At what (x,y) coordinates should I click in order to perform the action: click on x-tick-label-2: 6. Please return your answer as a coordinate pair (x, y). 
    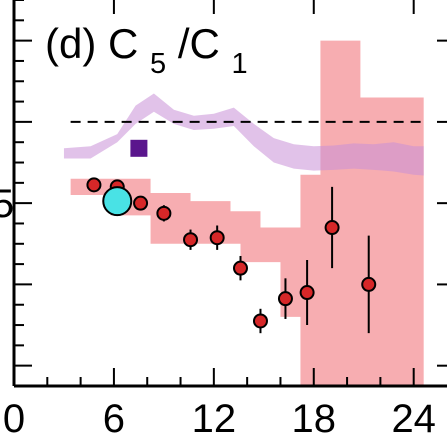
    Looking at the image, I should click on (114, 417).